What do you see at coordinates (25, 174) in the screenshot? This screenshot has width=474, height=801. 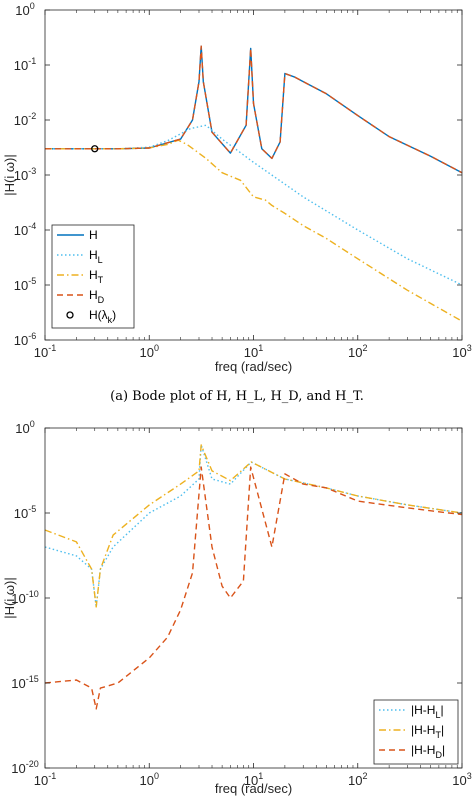 I see `y-tick-label: 10⁻³` at bounding box center [25, 174].